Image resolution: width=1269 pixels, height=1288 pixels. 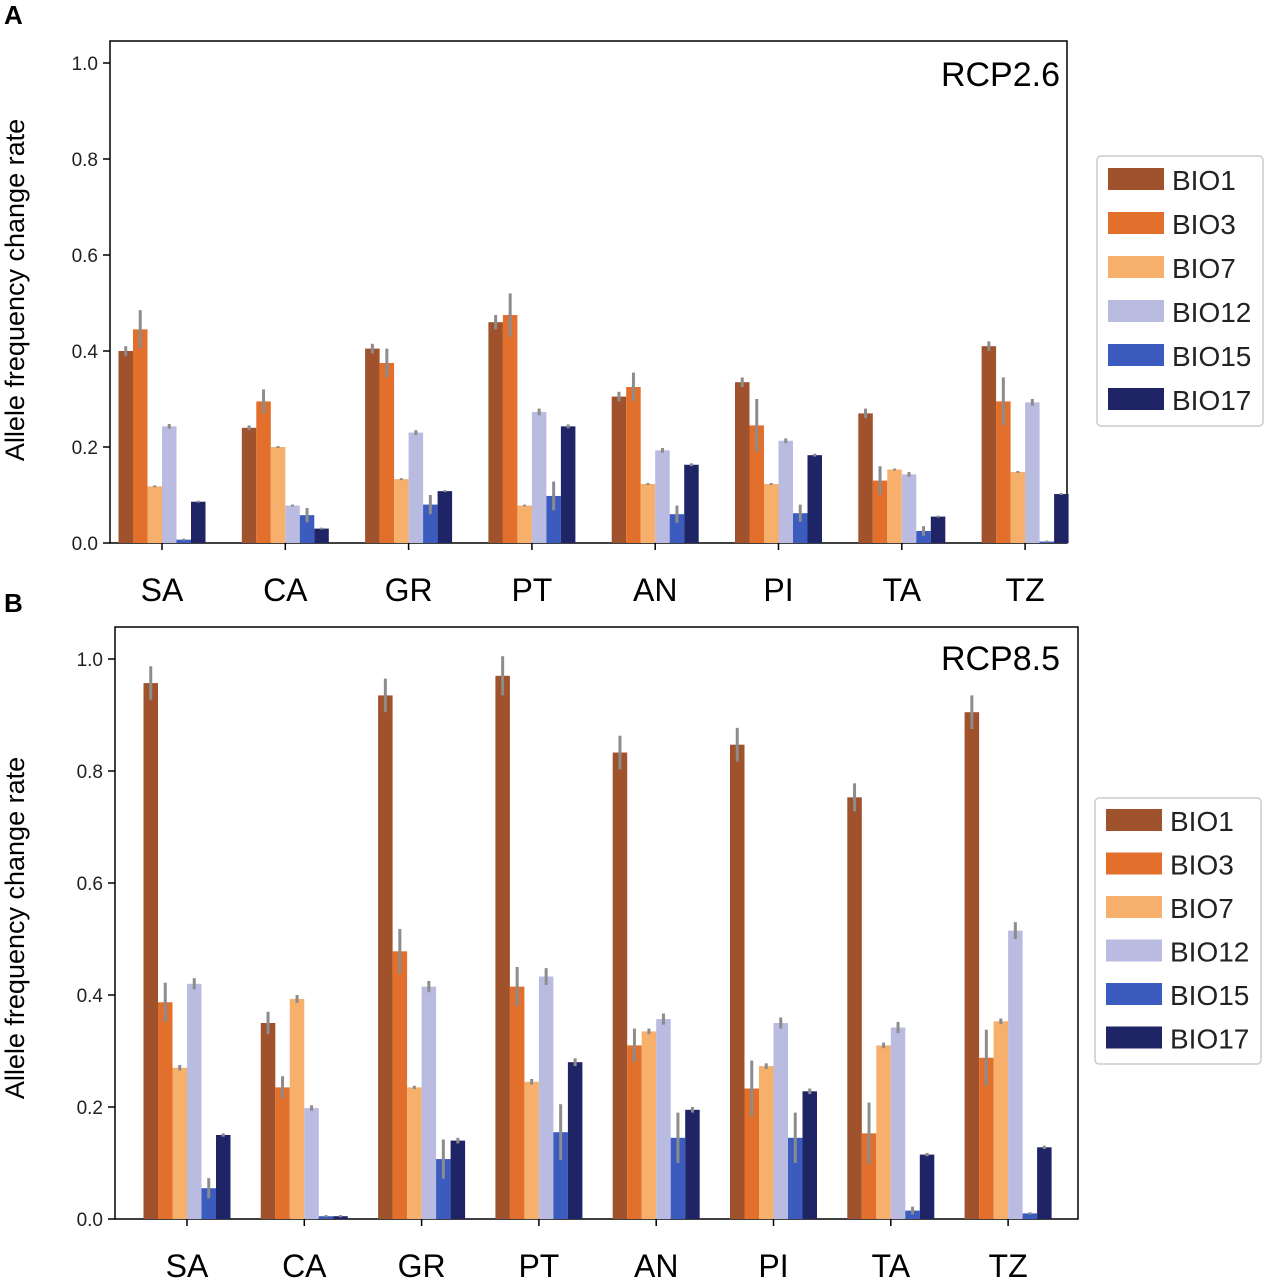 I want to click on bar-gr-bio12, so click(x=429, y=1102).